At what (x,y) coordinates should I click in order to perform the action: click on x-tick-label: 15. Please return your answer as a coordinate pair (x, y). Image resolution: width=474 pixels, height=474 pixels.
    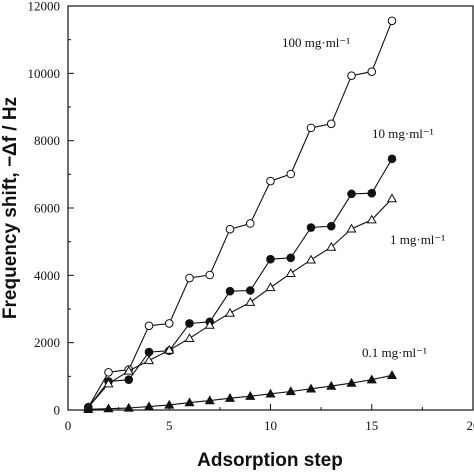
    Looking at the image, I should click on (371, 425).